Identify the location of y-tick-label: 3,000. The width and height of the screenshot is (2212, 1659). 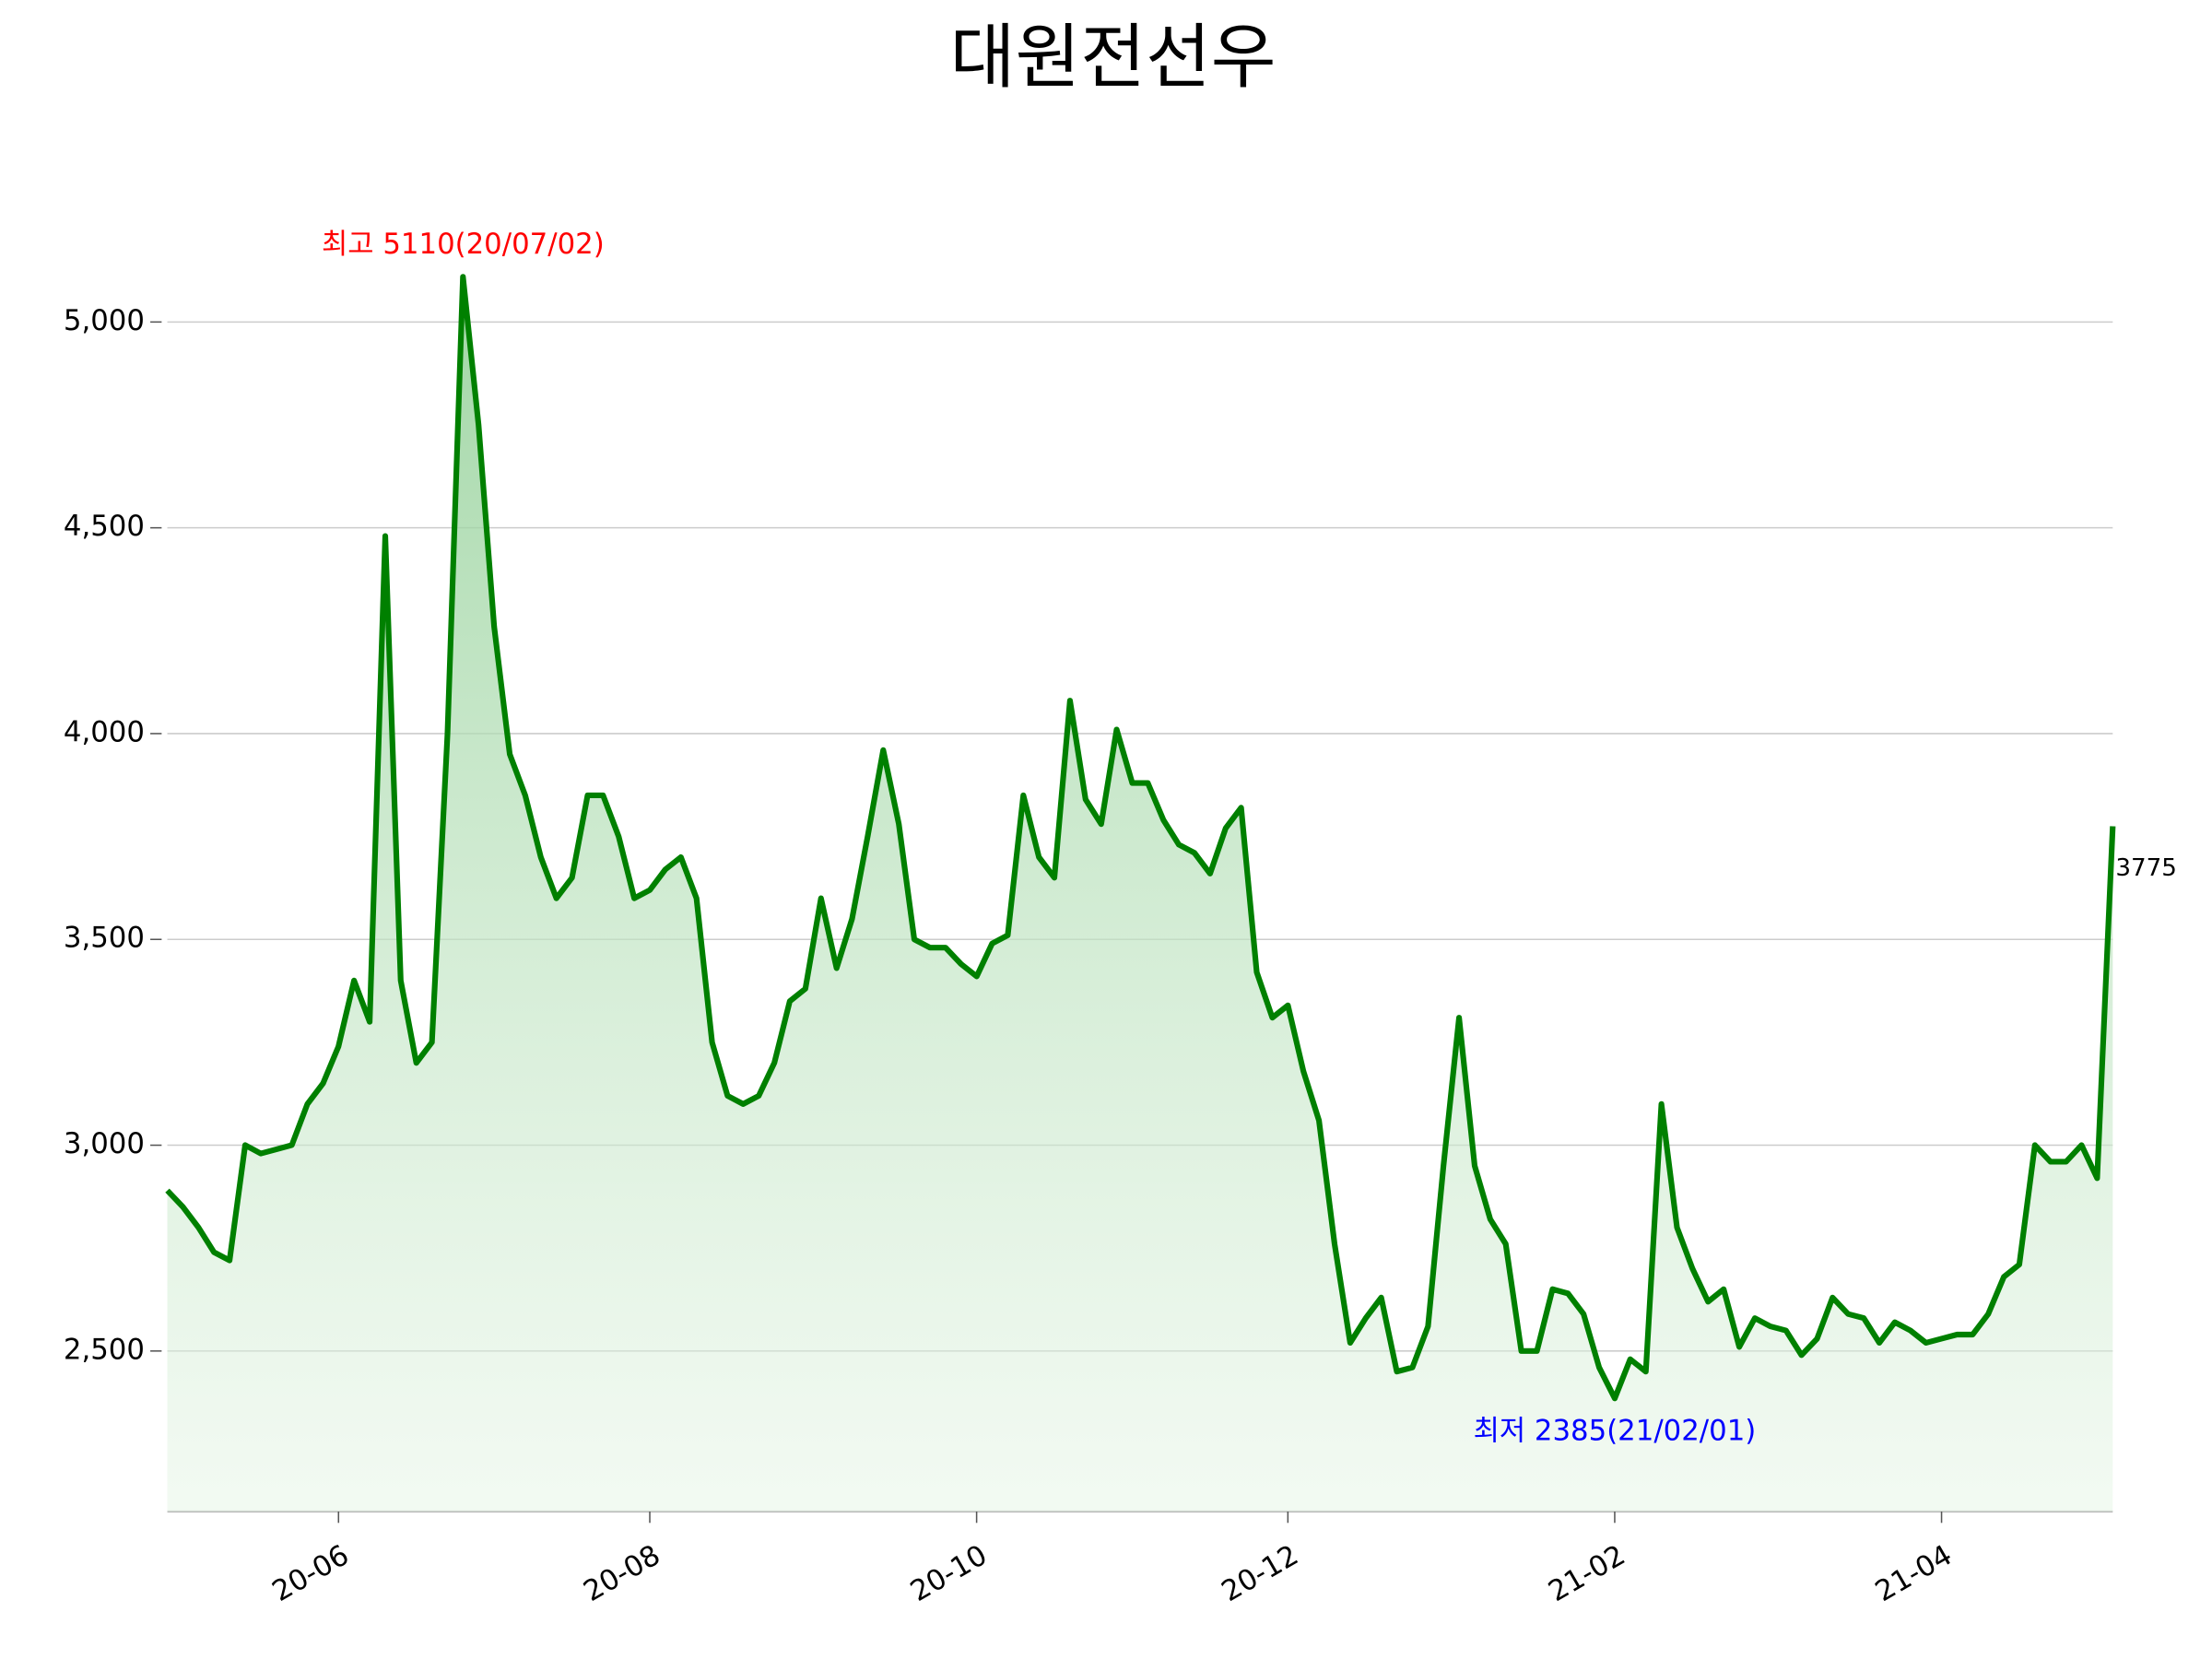
(104, 1143).